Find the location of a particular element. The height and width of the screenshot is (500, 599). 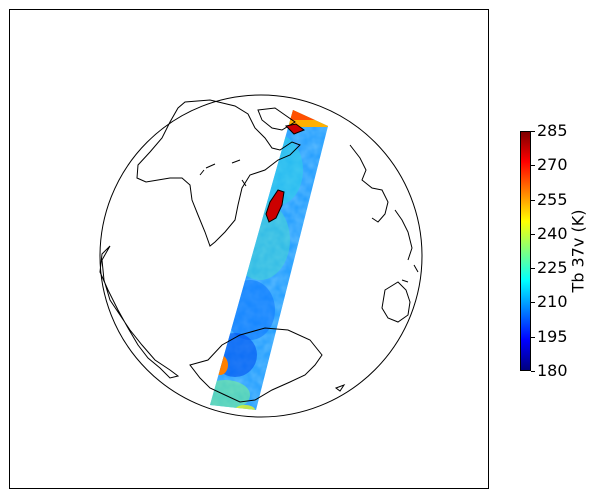

colorbar-tick-label: 225 is located at coordinates (552, 268).